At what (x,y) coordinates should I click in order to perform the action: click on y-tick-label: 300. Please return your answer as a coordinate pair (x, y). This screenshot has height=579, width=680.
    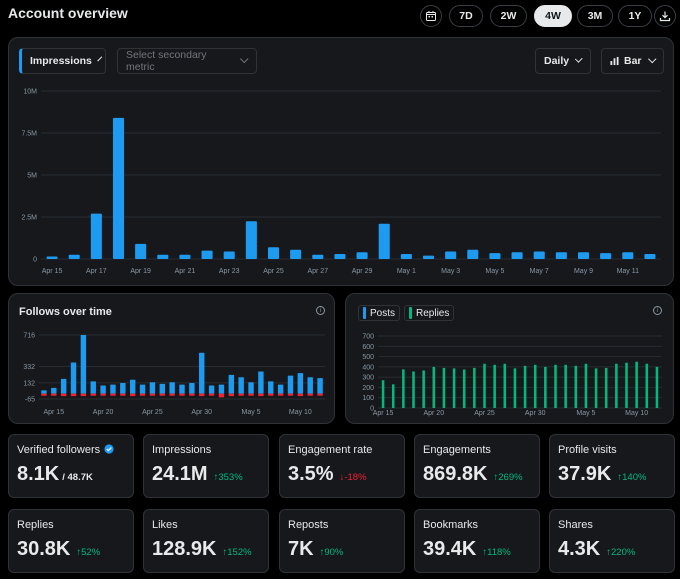
    Looking at the image, I should click on (368, 378).